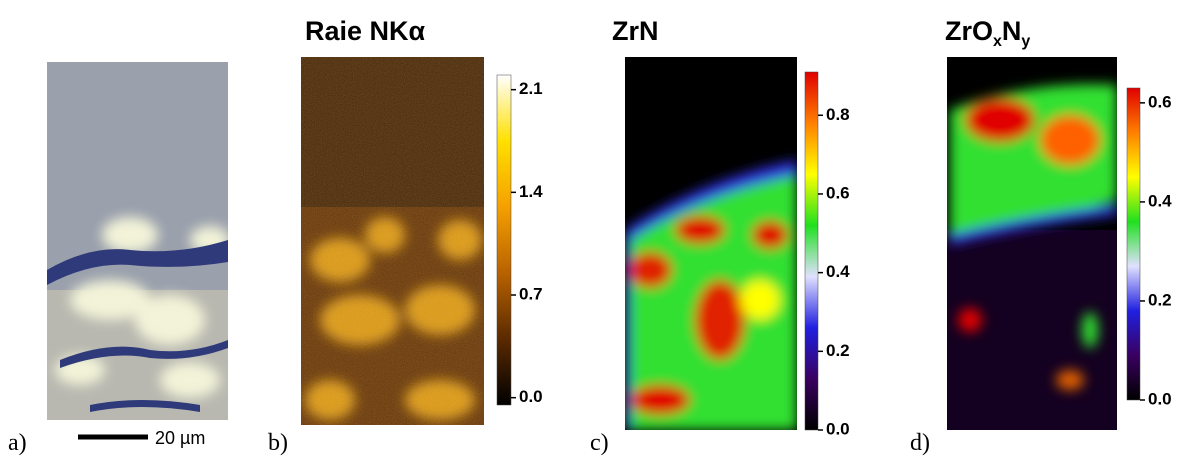 The image size is (1192, 458). I want to click on title-text: ZrN, so click(635, 31).